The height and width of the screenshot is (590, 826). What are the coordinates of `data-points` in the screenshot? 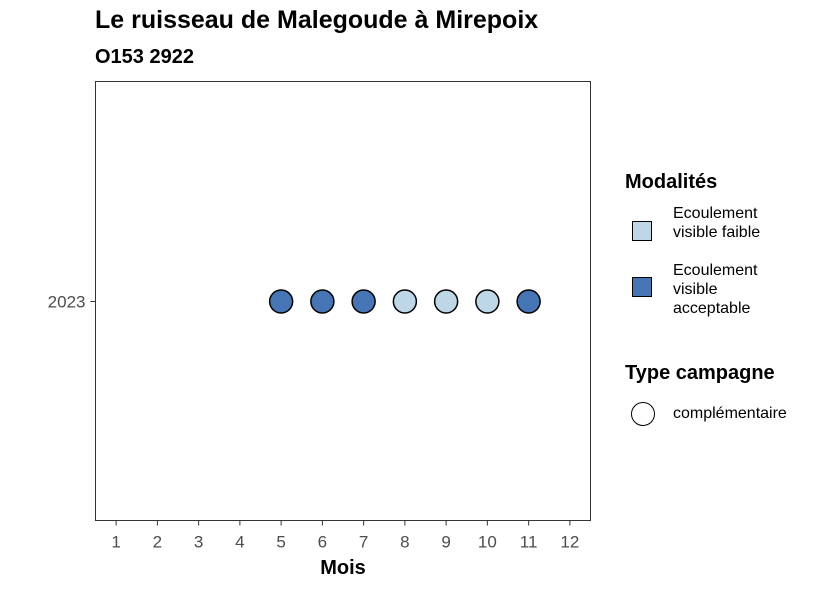 It's located at (404, 301).